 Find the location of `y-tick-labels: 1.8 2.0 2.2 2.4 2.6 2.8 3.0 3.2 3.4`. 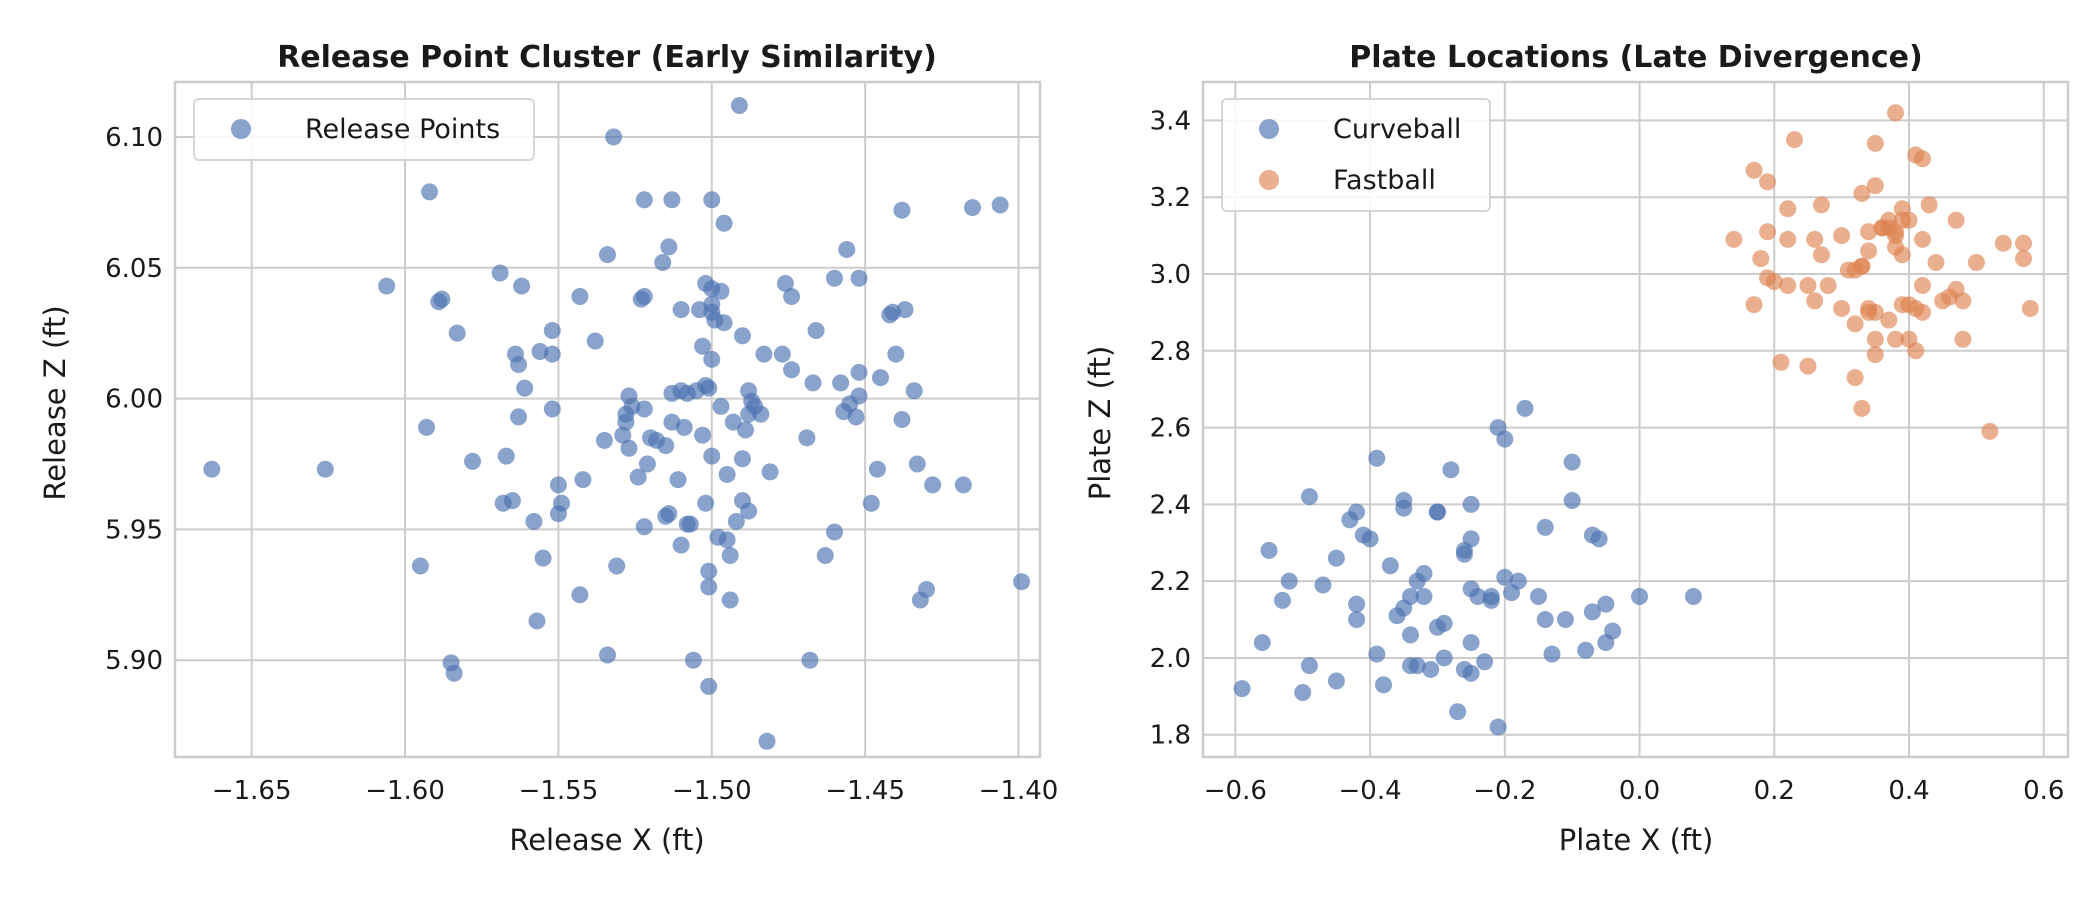

y-tick-labels: 1.8 2.0 2.2 2.4 2.6 2.8 3.0 3.2 3.4 is located at coordinates (1170, 428).